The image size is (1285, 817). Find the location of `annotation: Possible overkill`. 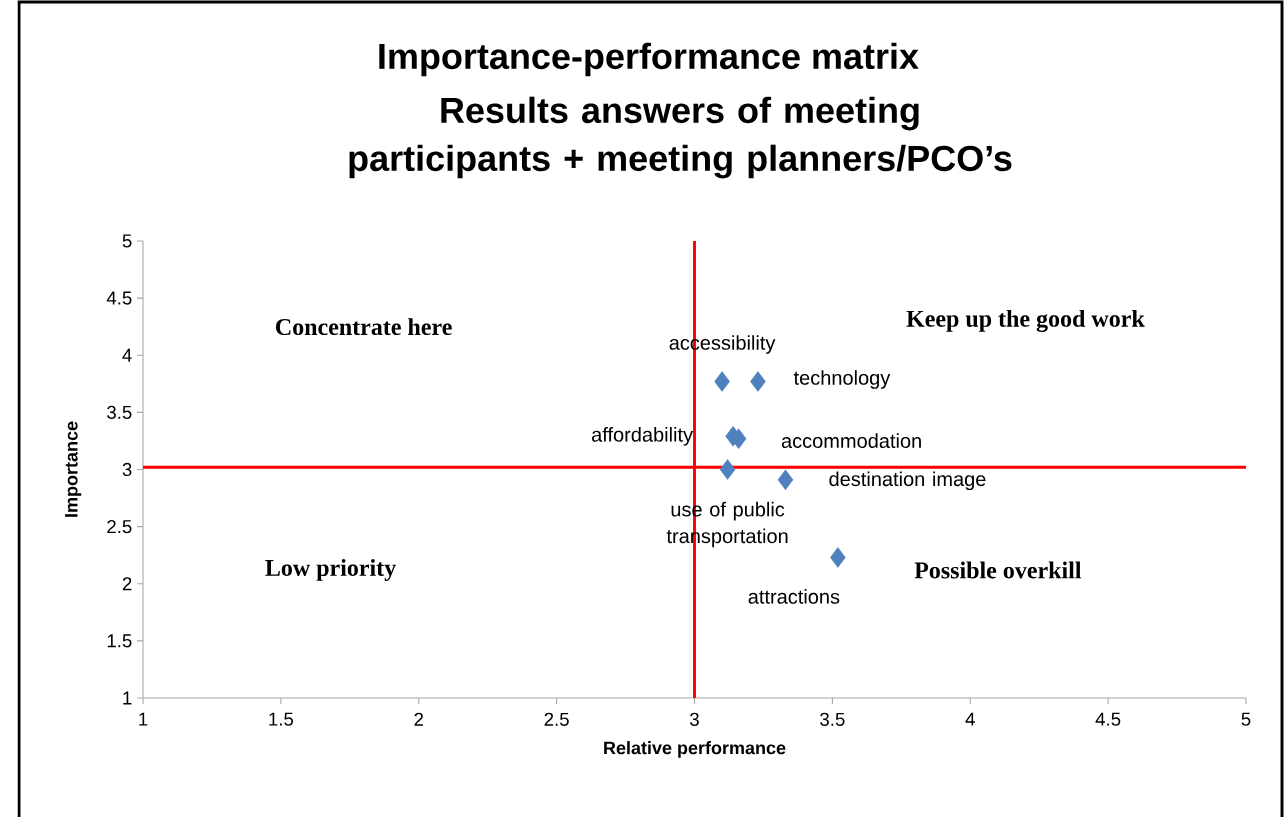

annotation: Possible overkill is located at coordinates (998, 570).